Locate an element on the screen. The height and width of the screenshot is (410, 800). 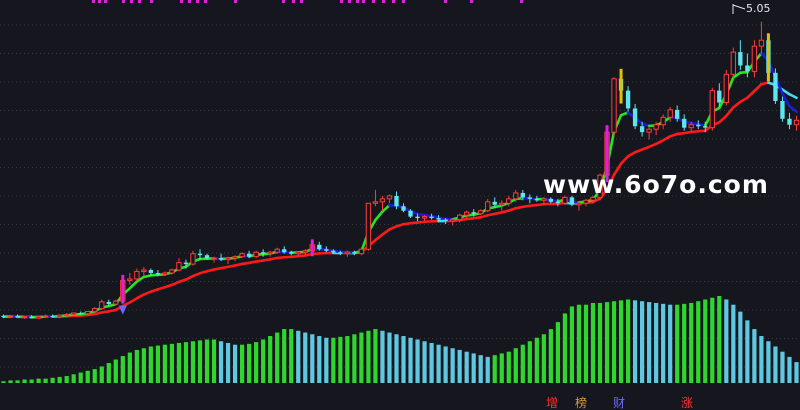
signal-arrow-icon is located at coordinates (122, 310).